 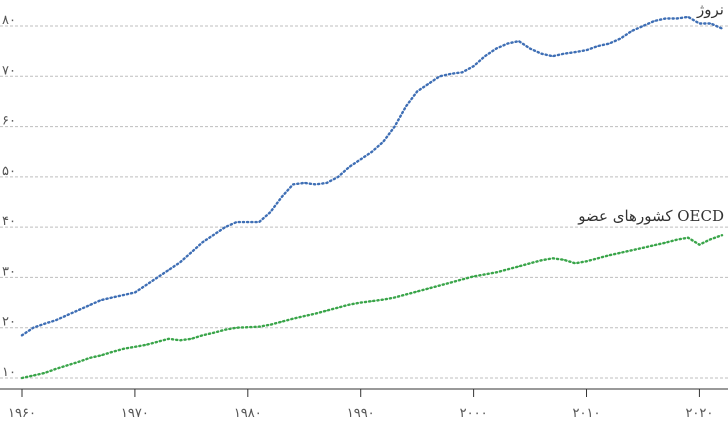 I want to click on x-axis: ۱۹۶۰ ۱۹۷۰ ۱۹۸۰ ۱۹۹۰ ۲۰۰۰ ۲۰۱۰ ۲۰۲۰, so click(x=364, y=404).